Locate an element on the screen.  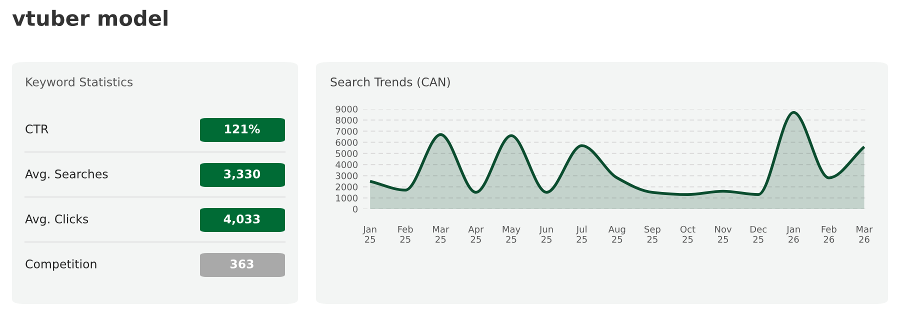
text: vtuber model is located at coordinates (90, 18).